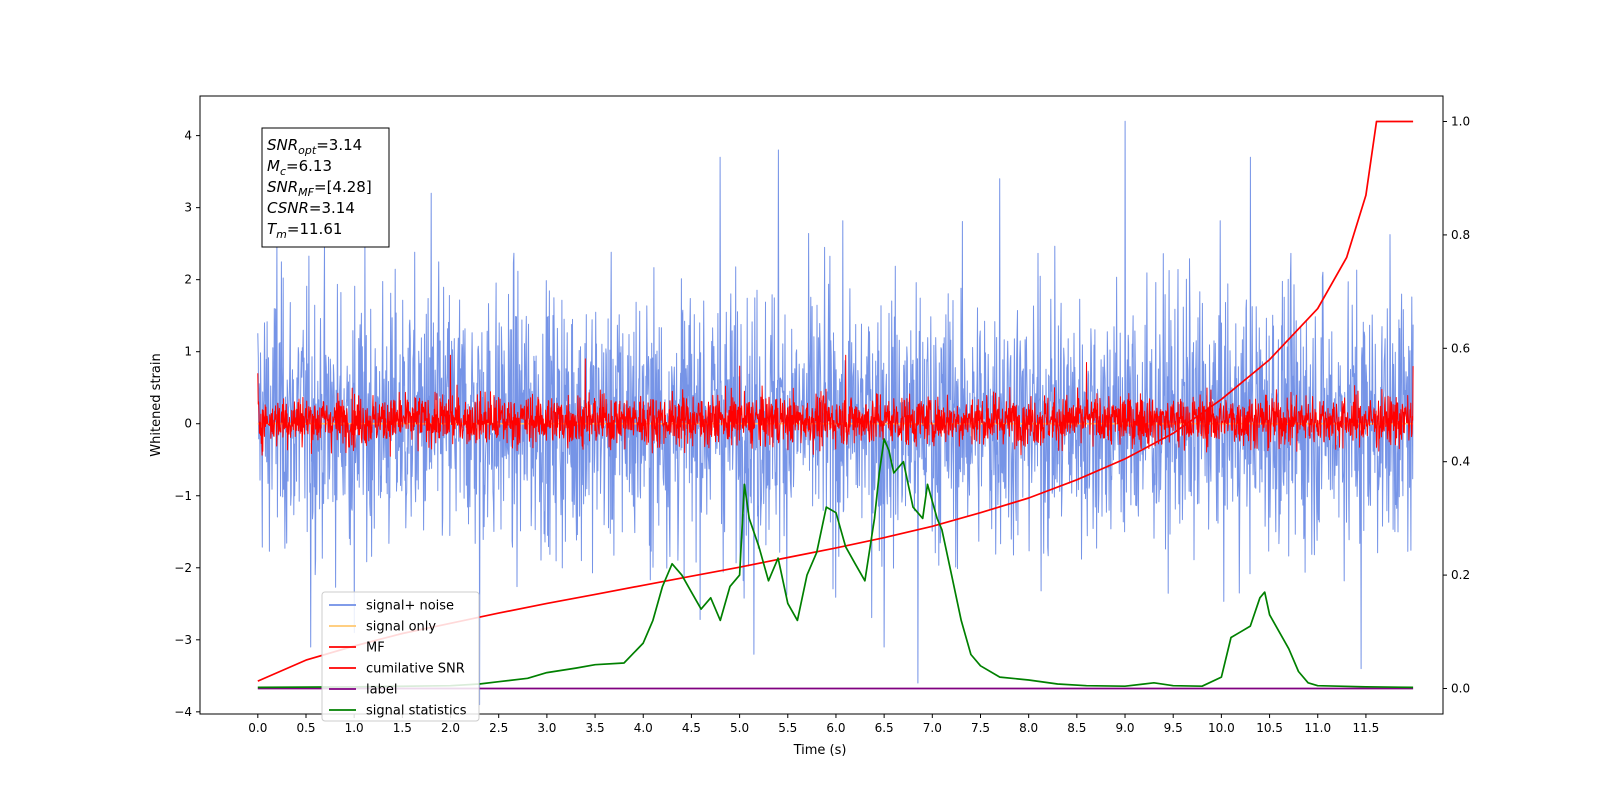 Image resolution: width=1600 pixels, height=800 pixels. Describe the element at coordinates (416, 711) in the screenshot. I see `legend-label-signal-statistics: signal statistics` at that location.